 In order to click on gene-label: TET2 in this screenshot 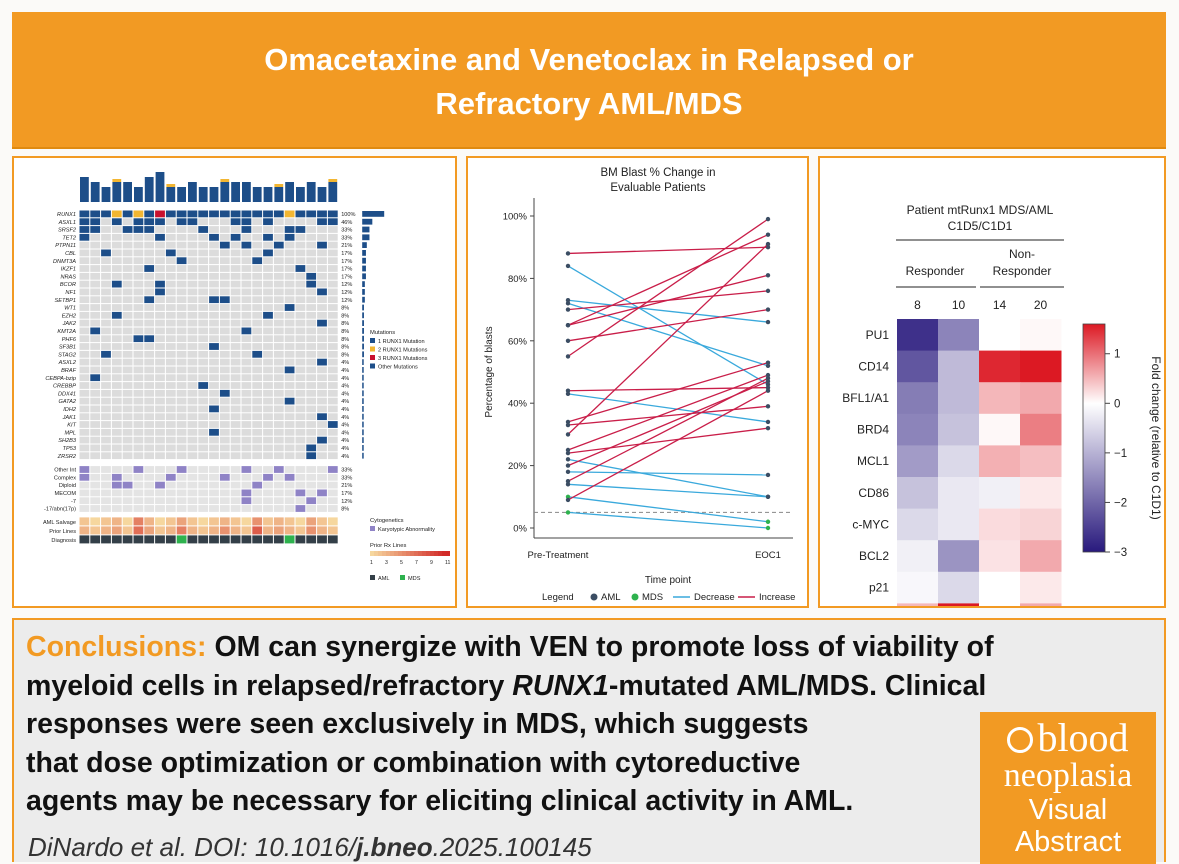, I will do `click(69, 238)`.